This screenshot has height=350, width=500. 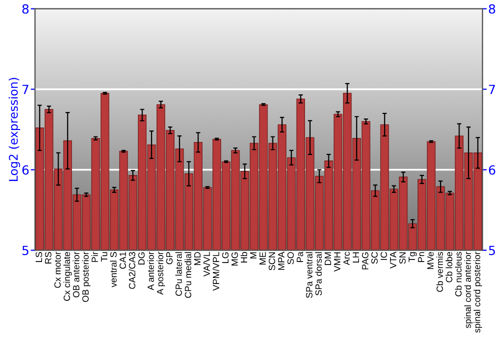 I want to click on x-tick-label: VTA, so click(x=393, y=260).